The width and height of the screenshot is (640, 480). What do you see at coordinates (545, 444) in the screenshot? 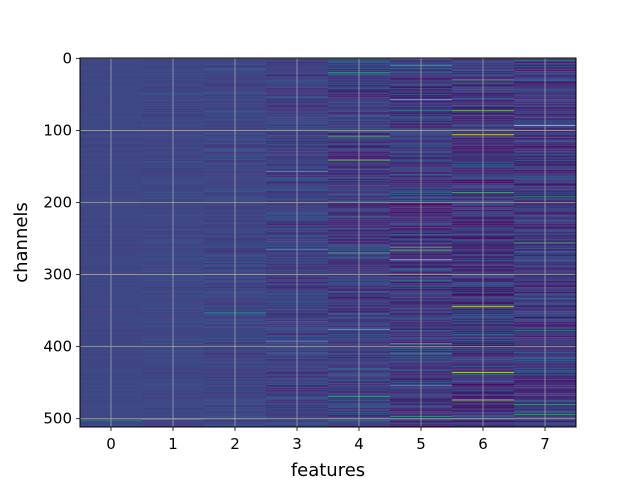
I see `x-tick-label: 7` at bounding box center [545, 444].